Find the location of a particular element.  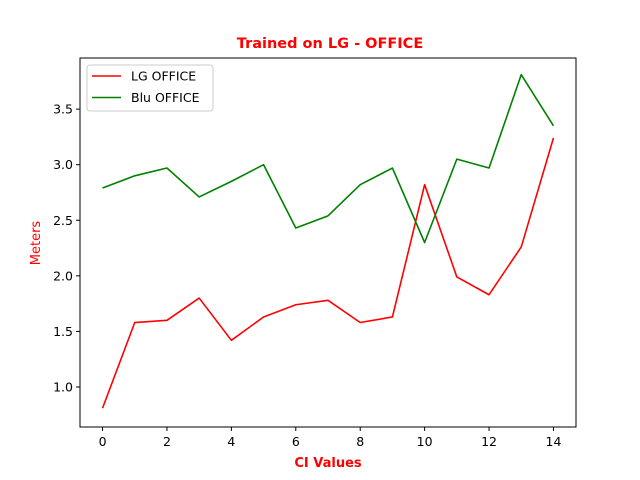

x-tick-label: 2 is located at coordinates (167, 441).